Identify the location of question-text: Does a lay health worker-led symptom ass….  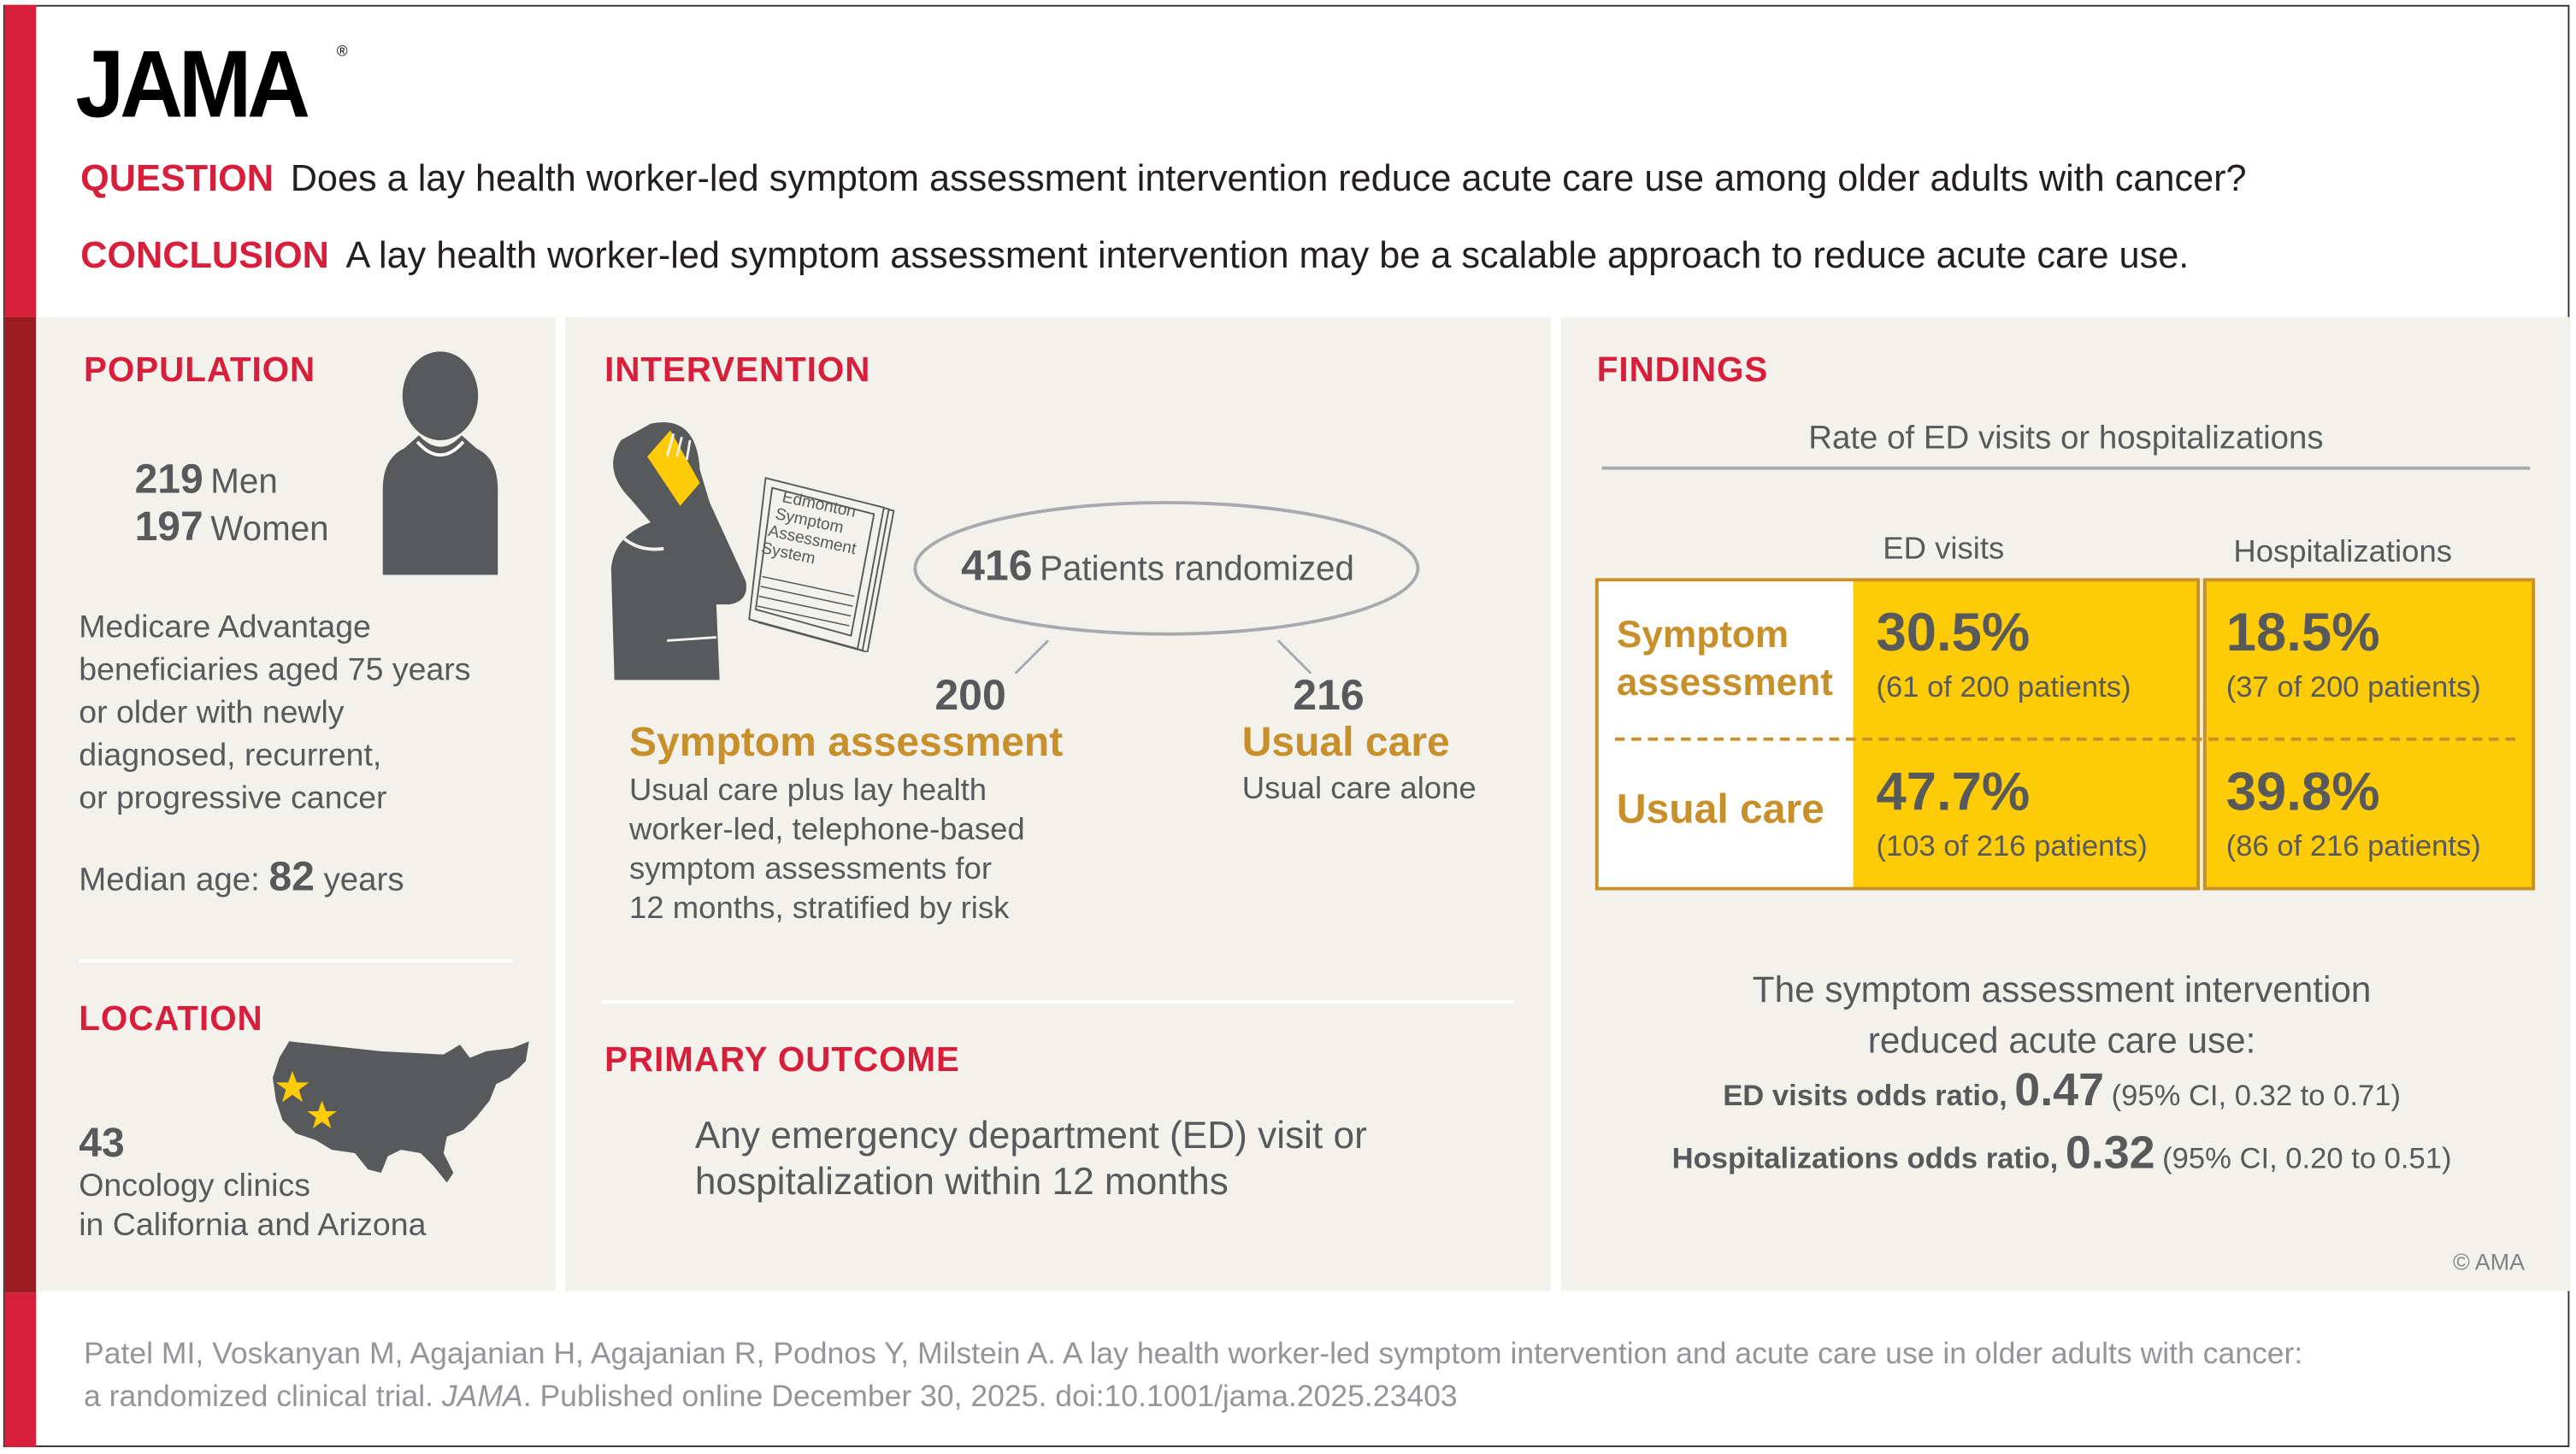
(1268, 178).